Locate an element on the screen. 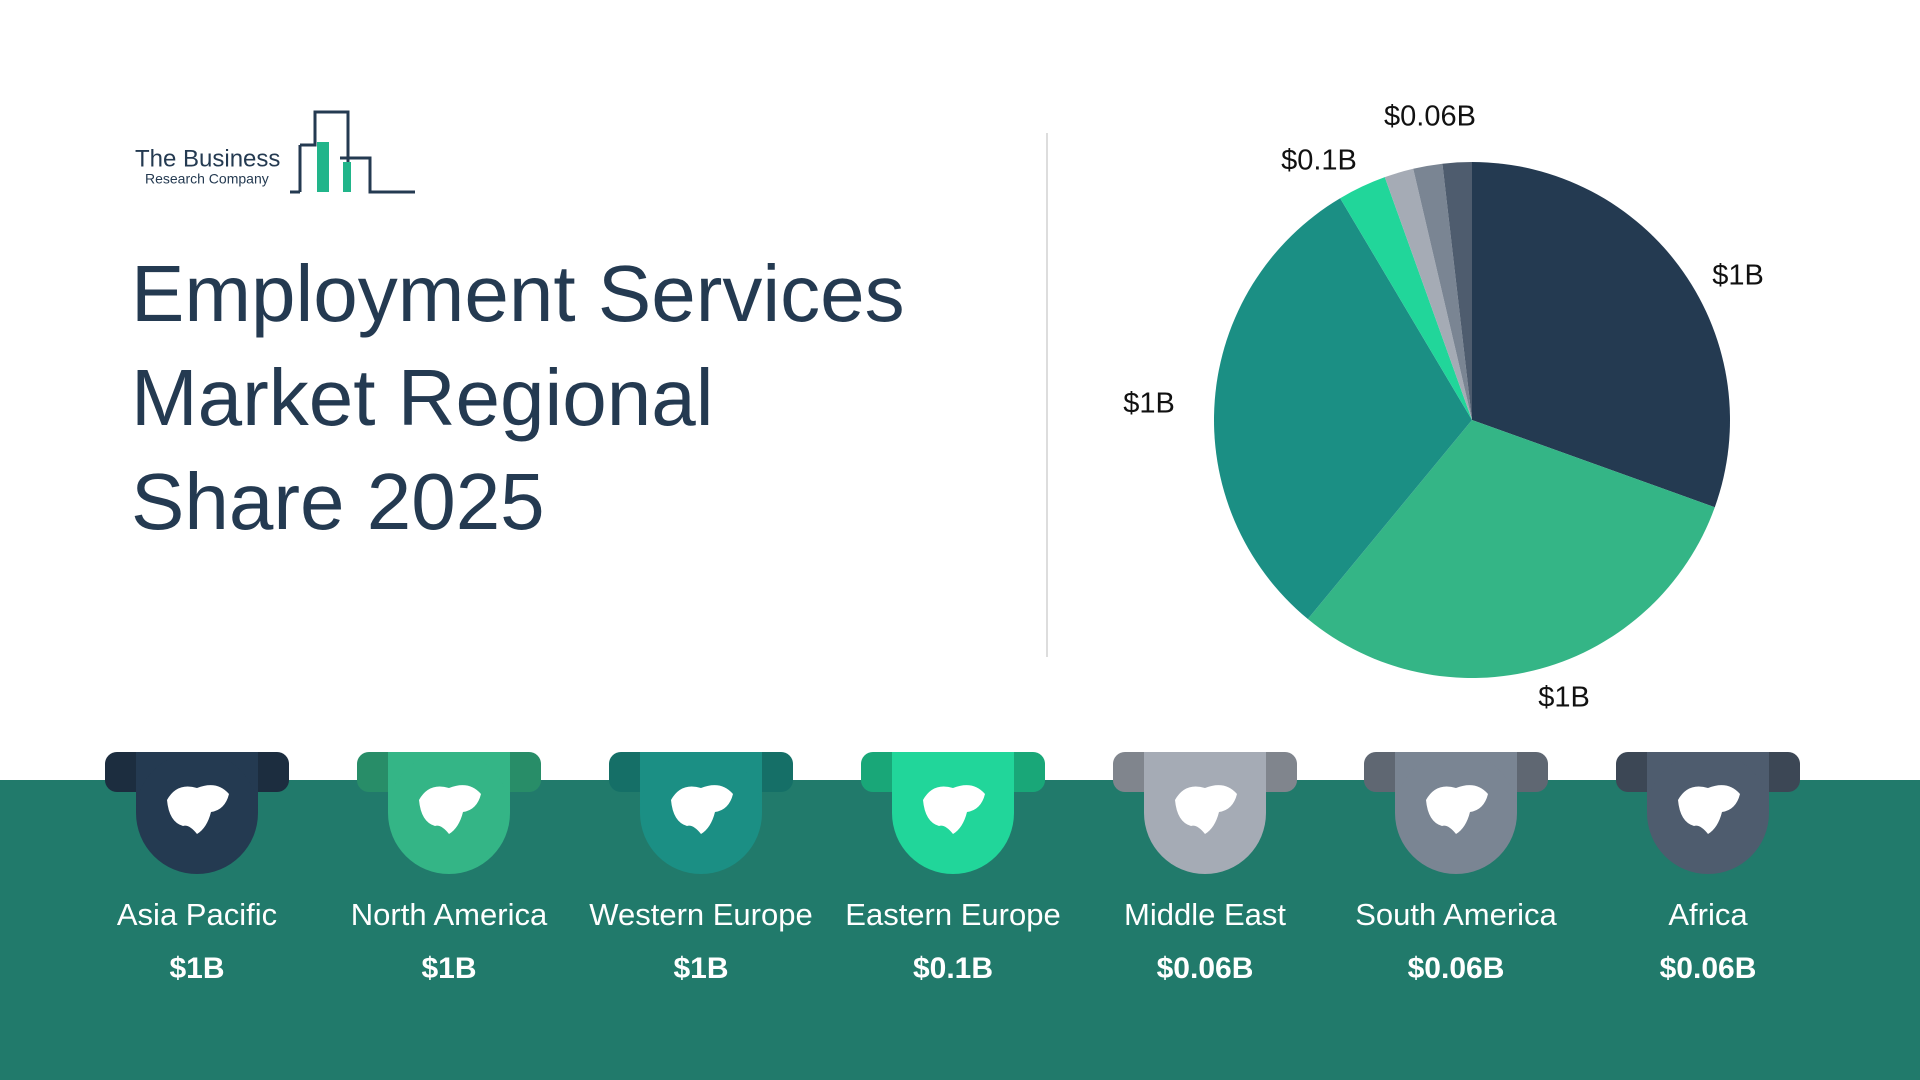  region-name: Eastern Europe is located at coordinates (952, 914).